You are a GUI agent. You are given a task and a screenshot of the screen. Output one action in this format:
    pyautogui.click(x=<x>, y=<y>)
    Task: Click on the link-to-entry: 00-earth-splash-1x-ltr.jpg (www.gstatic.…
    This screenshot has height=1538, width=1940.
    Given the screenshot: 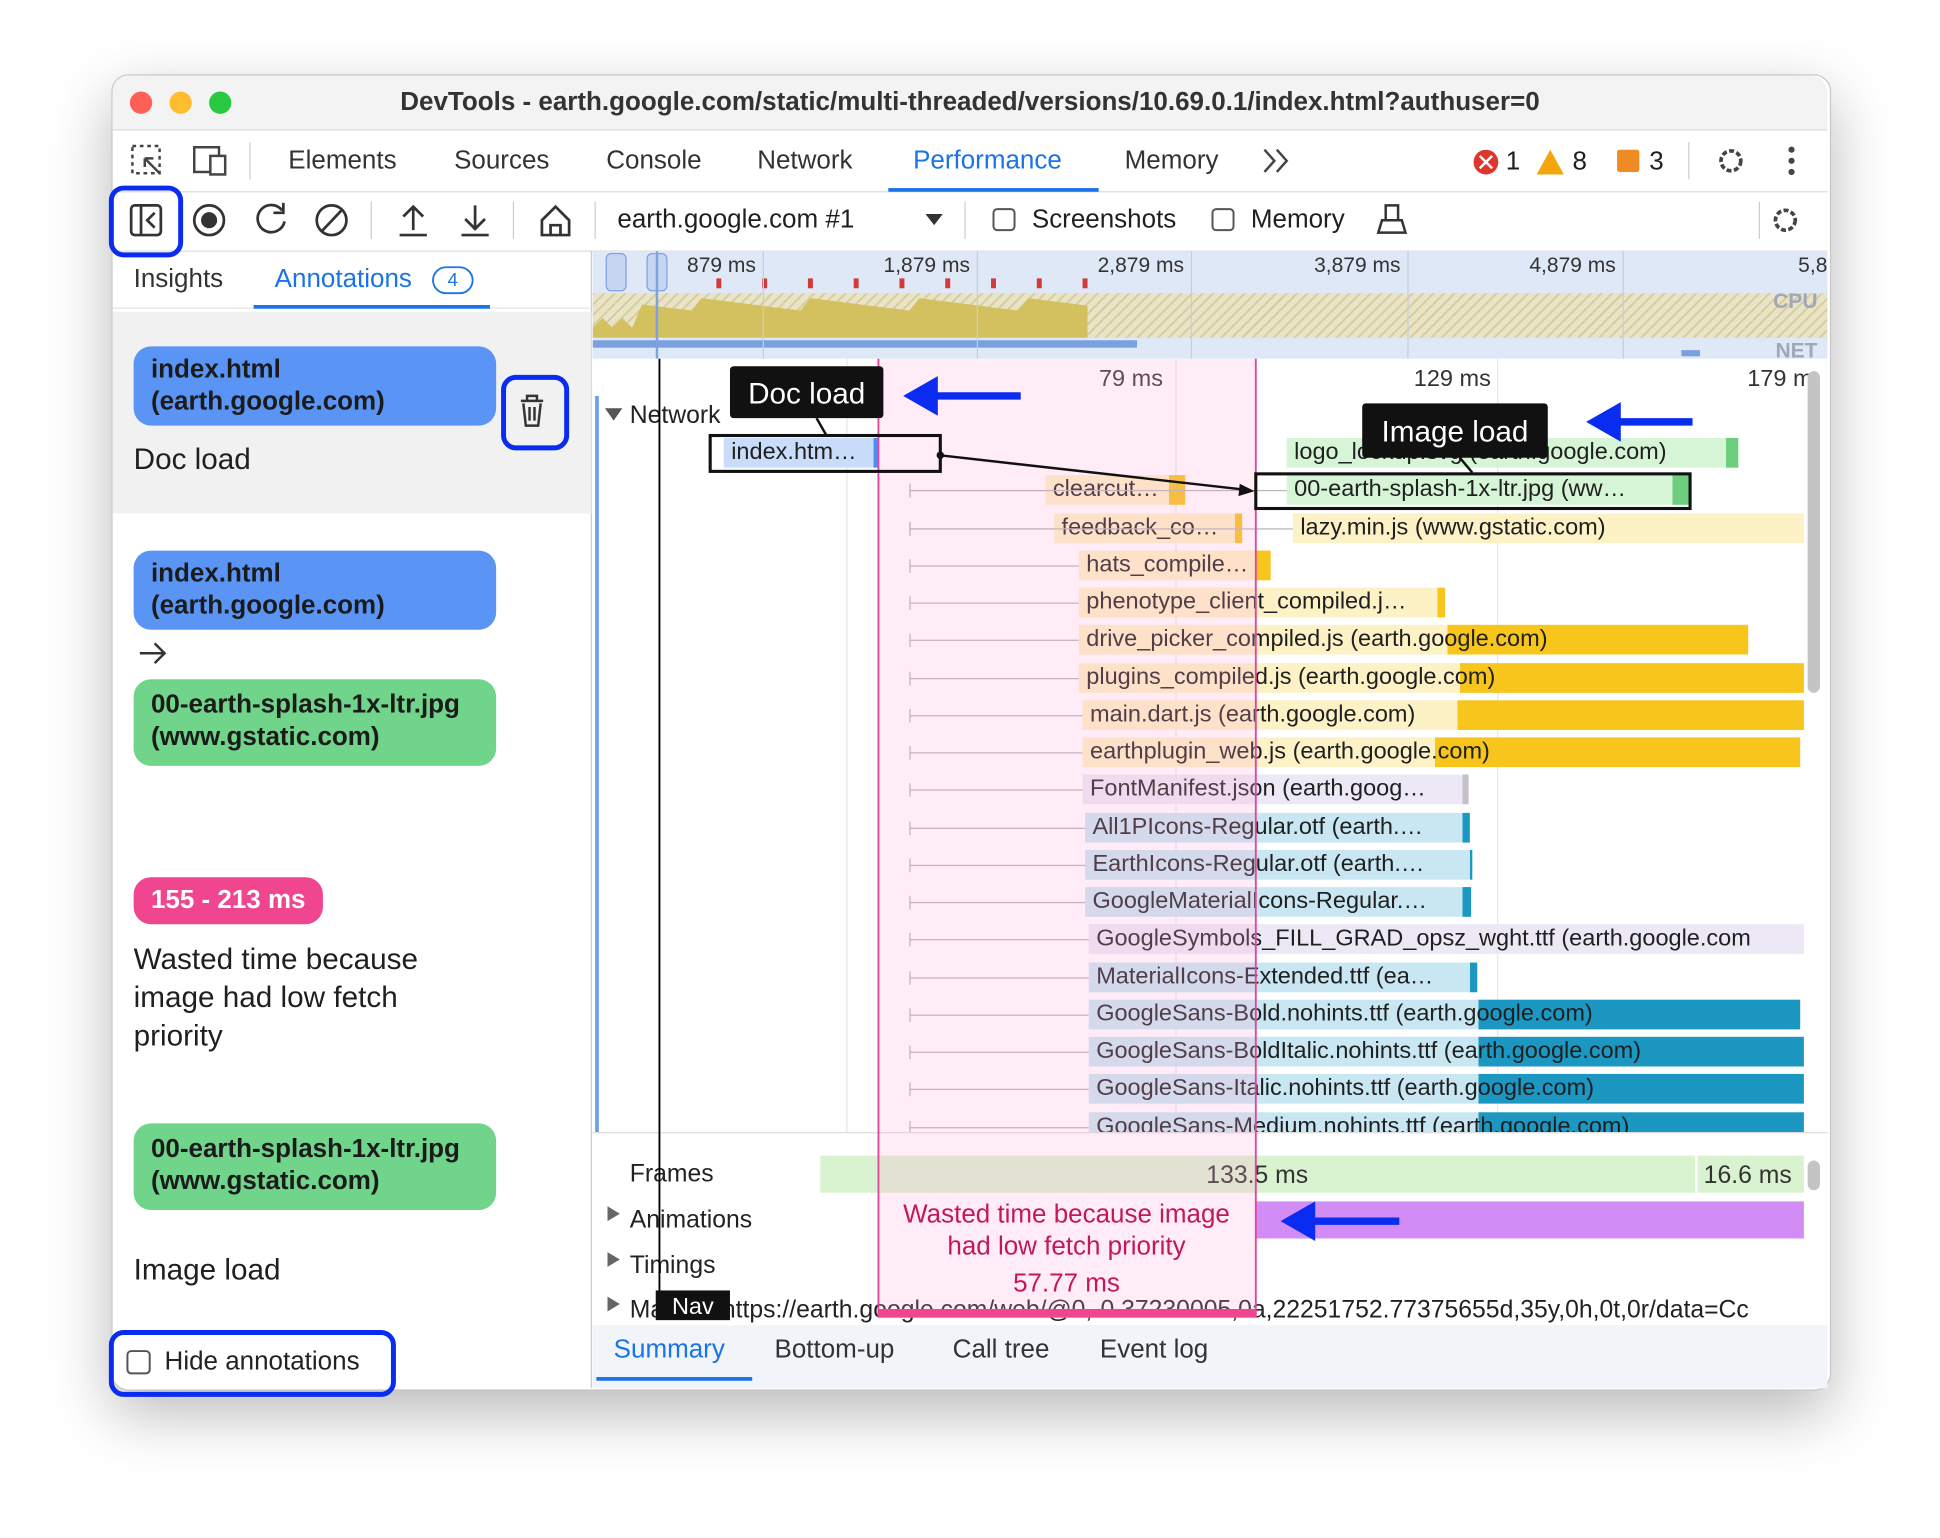 What is the action you would take?
    pyautogui.click(x=315, y=722)
    